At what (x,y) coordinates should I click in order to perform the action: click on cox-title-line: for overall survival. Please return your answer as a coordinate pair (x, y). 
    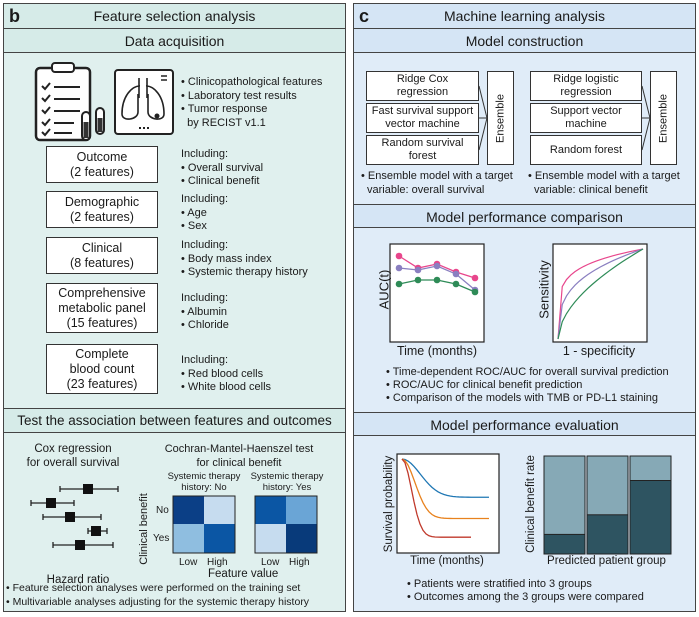
    Looking at the image, I should click on (73, 462).